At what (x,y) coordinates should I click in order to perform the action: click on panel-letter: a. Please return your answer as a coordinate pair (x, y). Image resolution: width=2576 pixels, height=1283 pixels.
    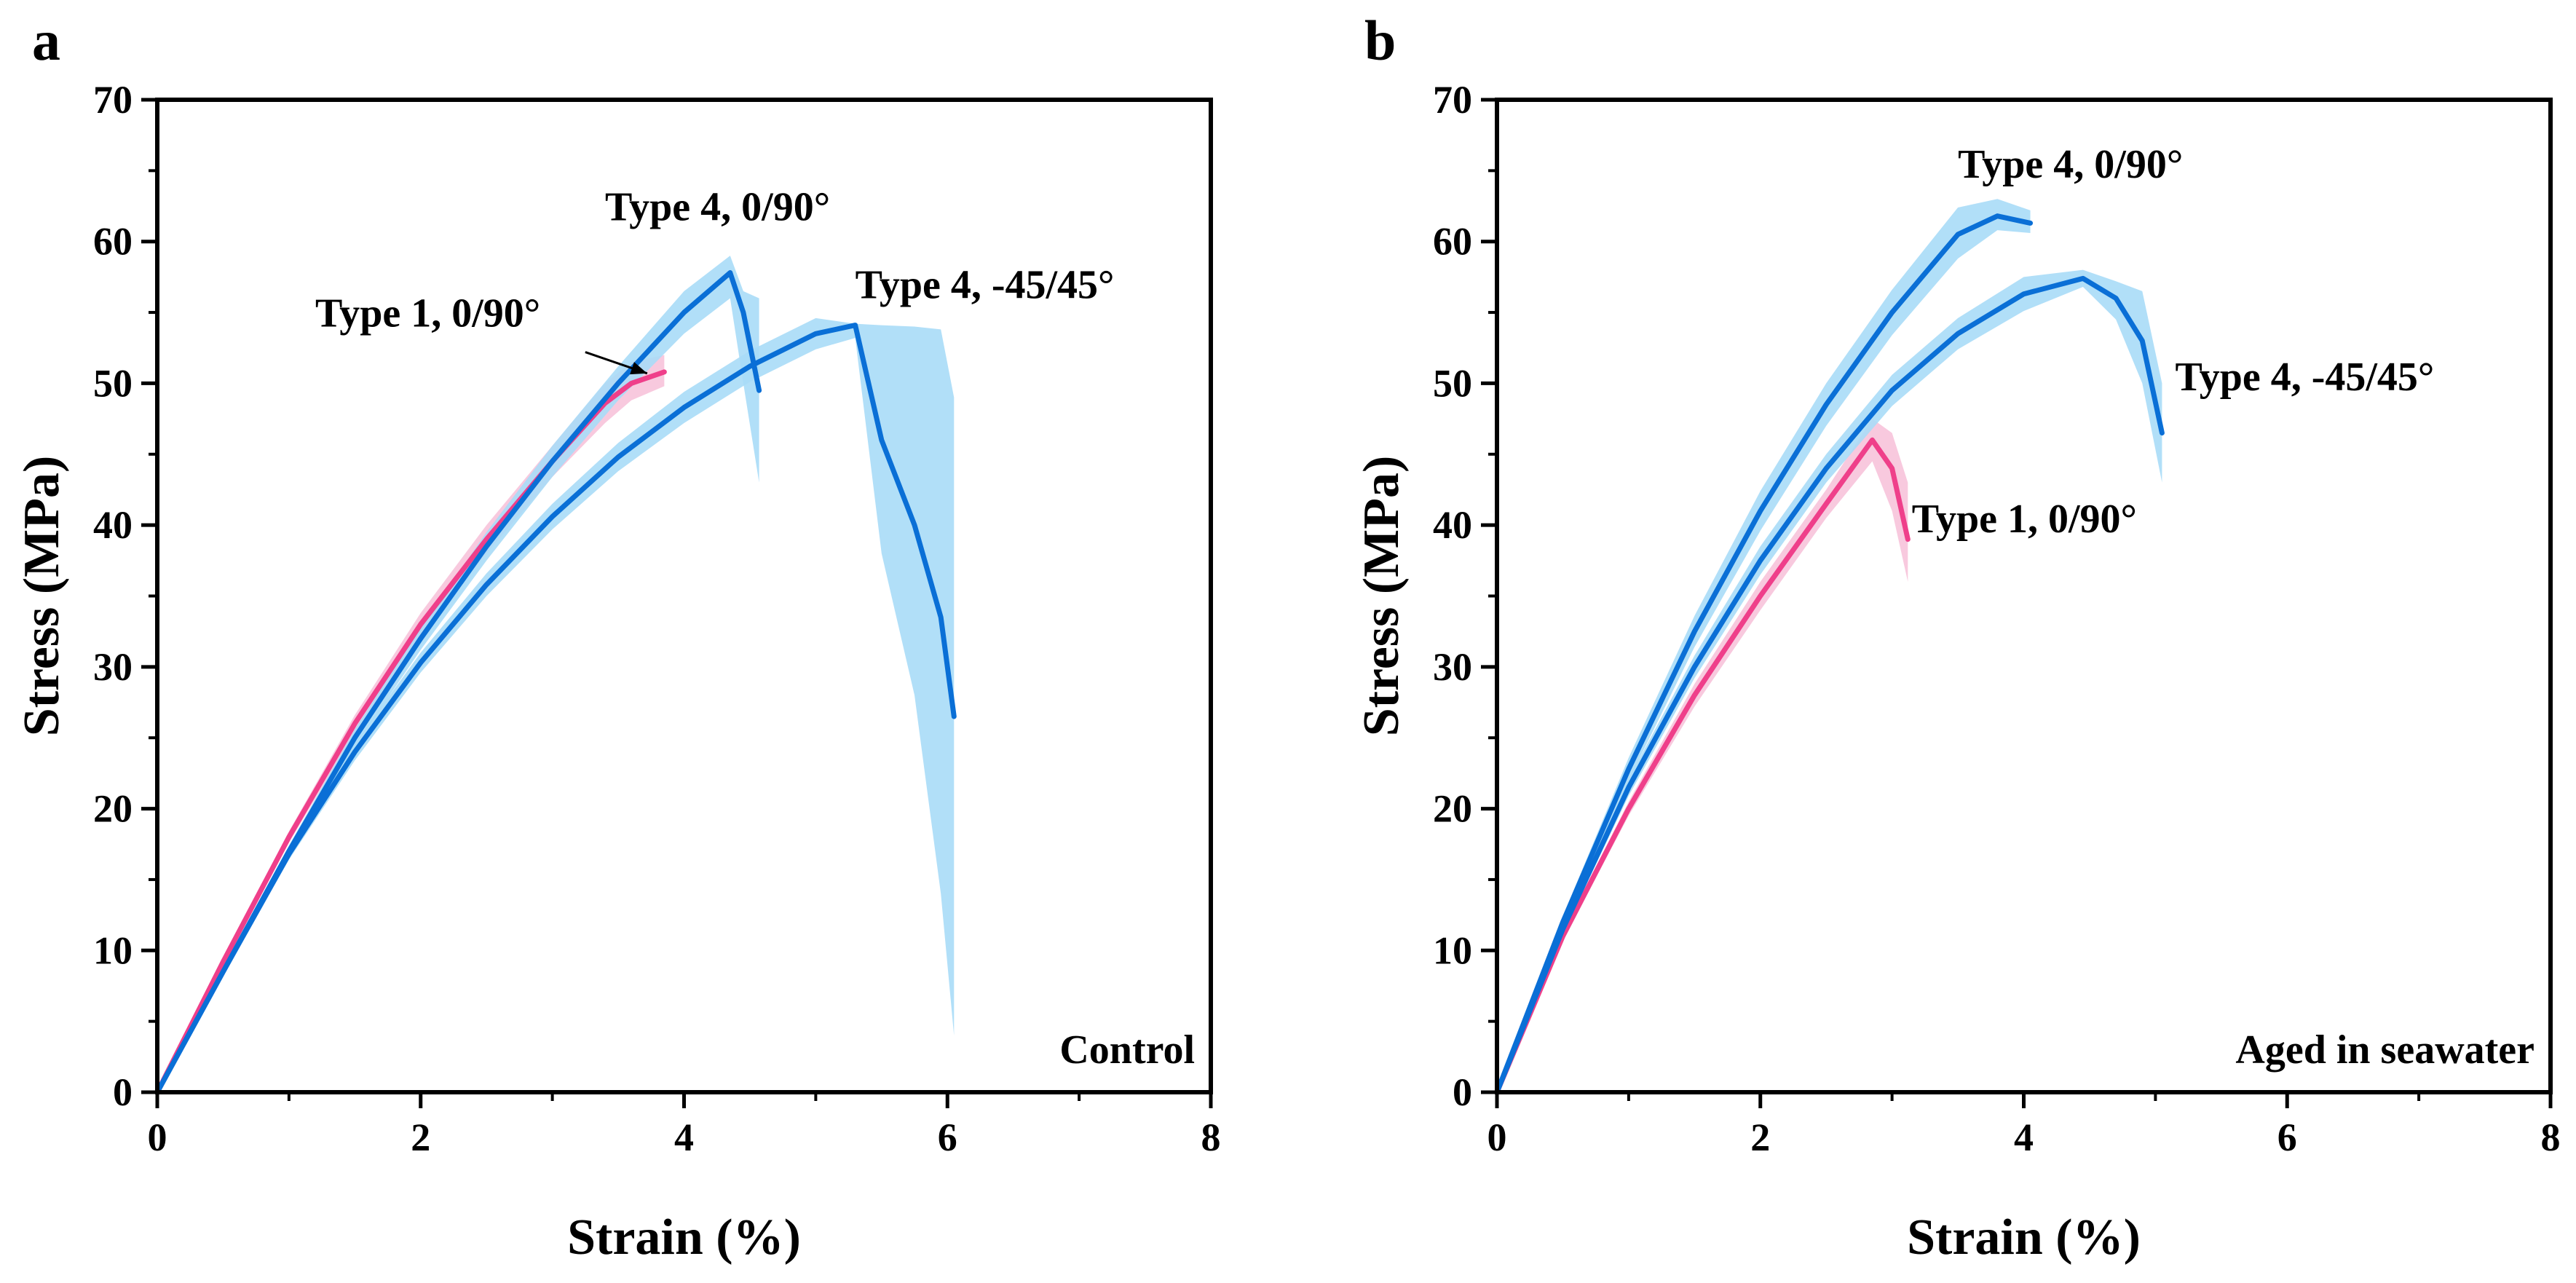
    Looking at the image, I should click on (46, 40).